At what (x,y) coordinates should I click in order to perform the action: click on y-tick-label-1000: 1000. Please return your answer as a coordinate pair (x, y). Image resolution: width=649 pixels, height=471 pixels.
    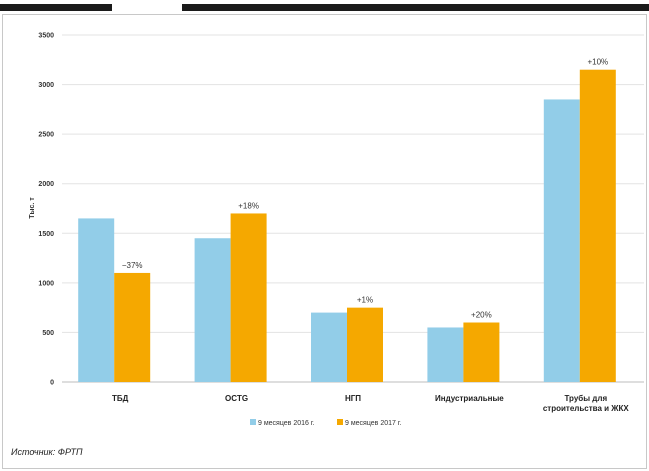
    Looking at the image, I should click on (46, 283).